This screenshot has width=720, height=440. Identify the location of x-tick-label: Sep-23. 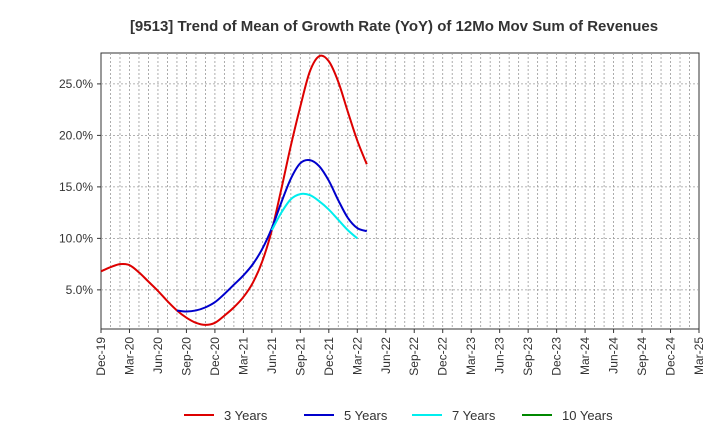
(528, 356).